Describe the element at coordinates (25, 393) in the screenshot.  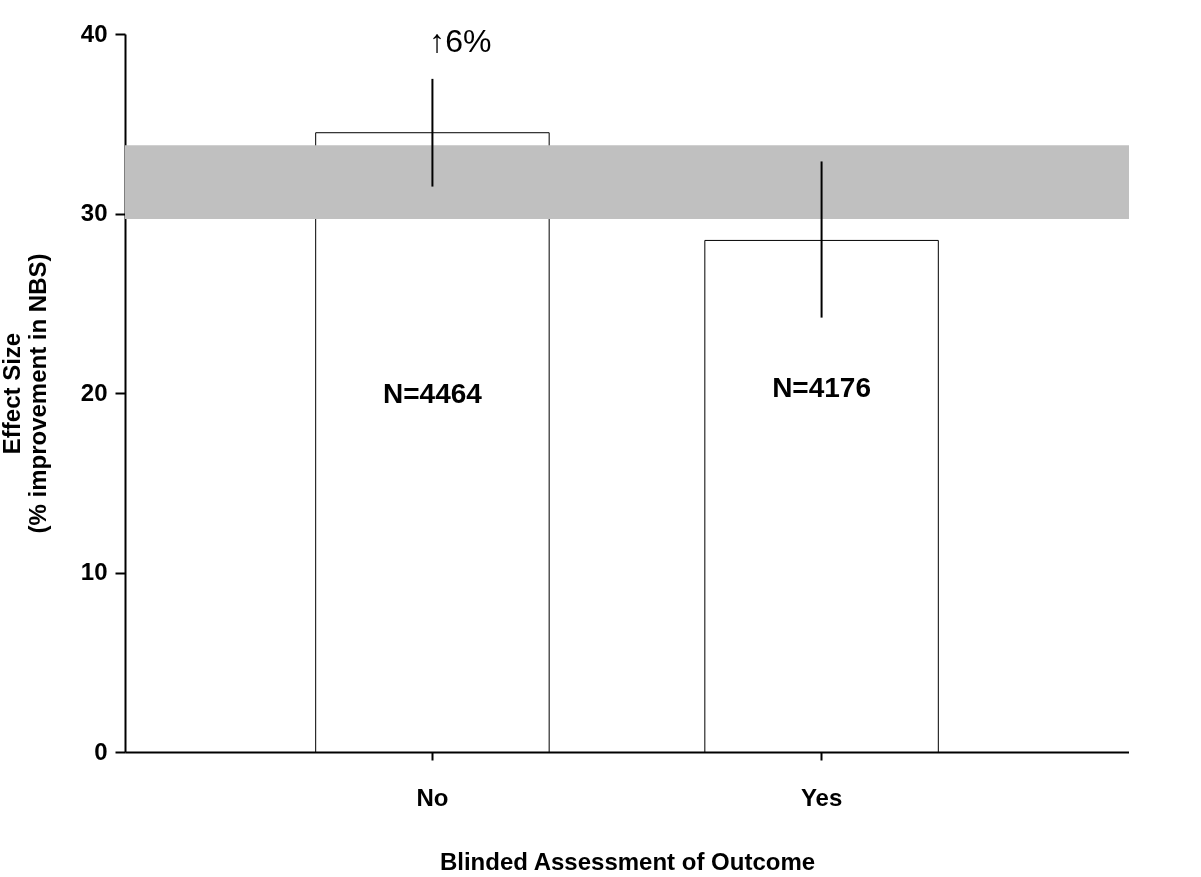
I see `y-axis-title: Effect Size (% improvement in NBS)` at that location.